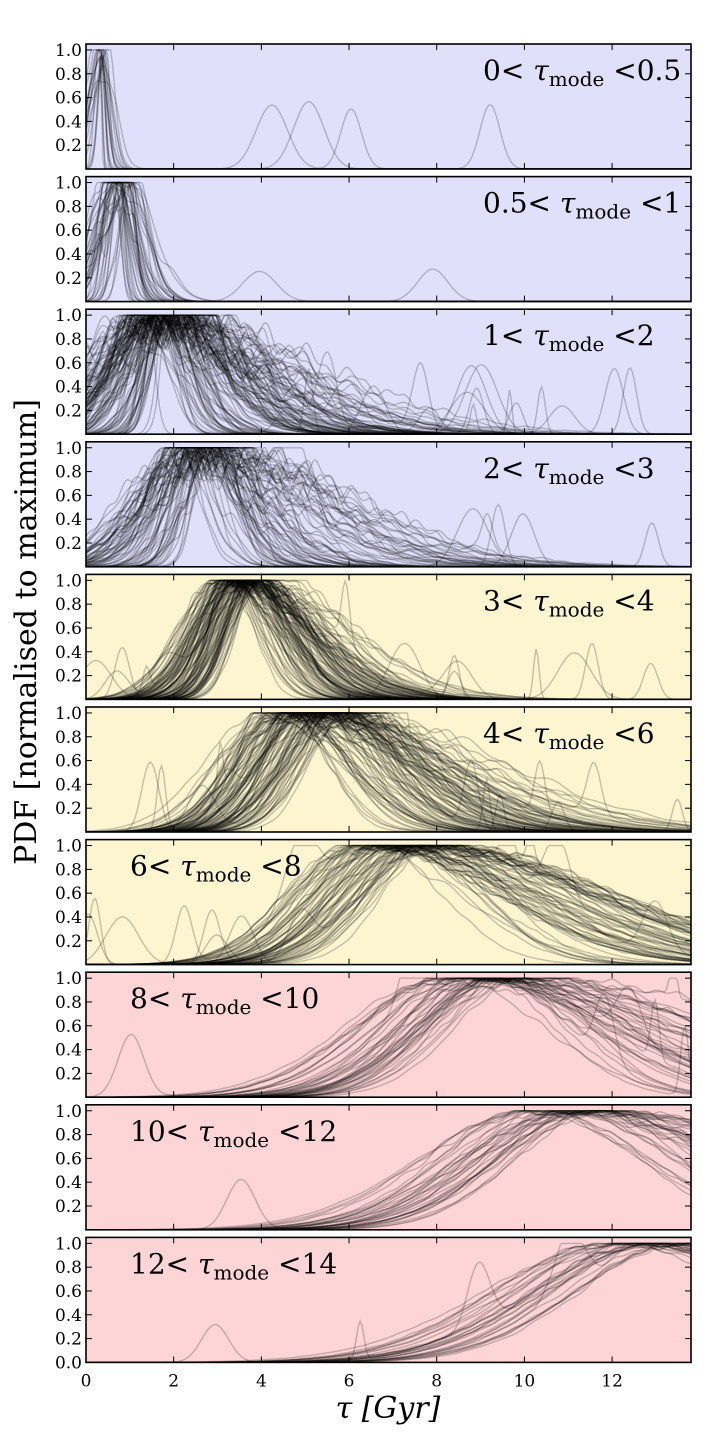 The image size is (720, 1440). I want to click on x-axis-title: τ [Gyr], so click(388, 1408).